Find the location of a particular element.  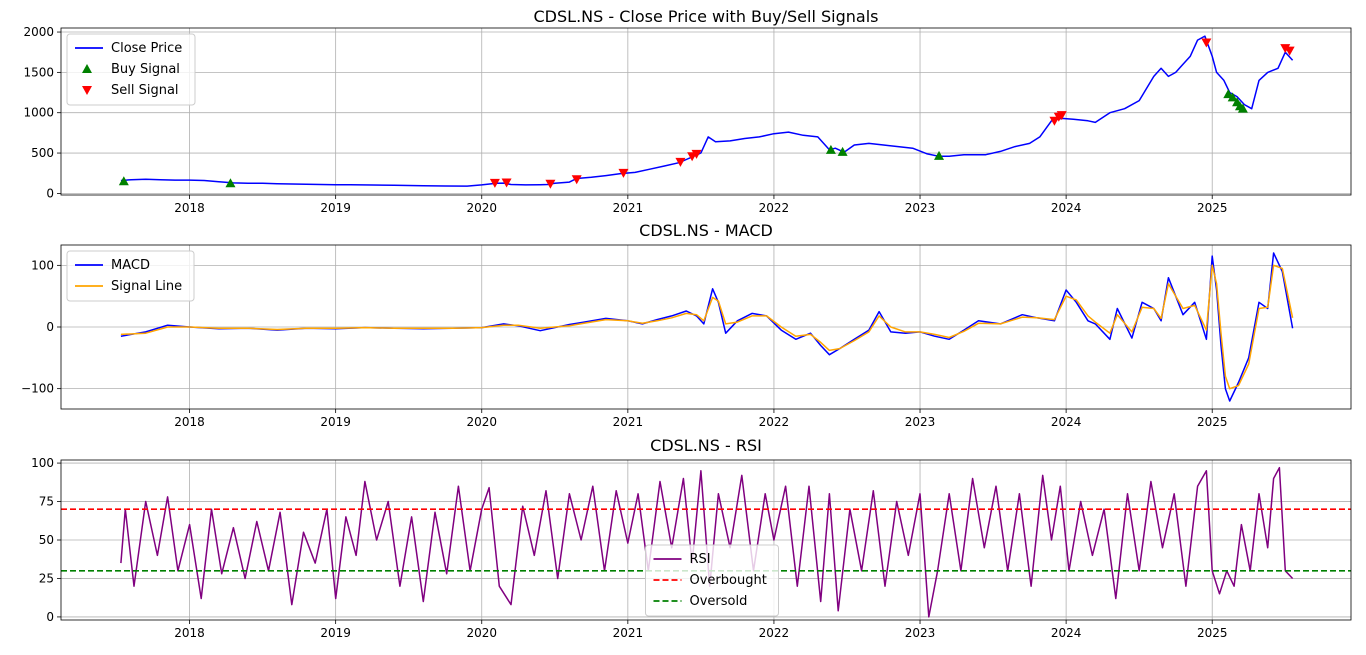

panel2-legend-label: Signal Line is located at coordinates (146, 286).